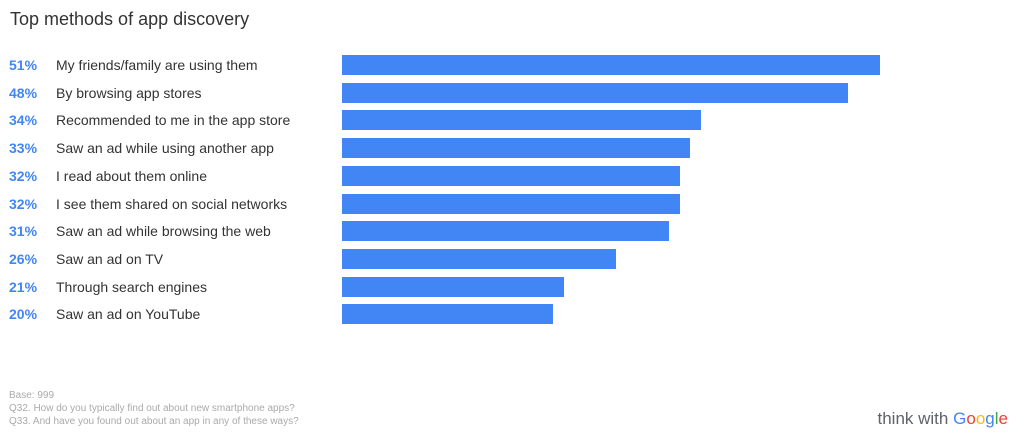  Describe the element at coordinates (128, 314) in the screenshot. I see `category-label: Saw an ad on YouTube` at that location.